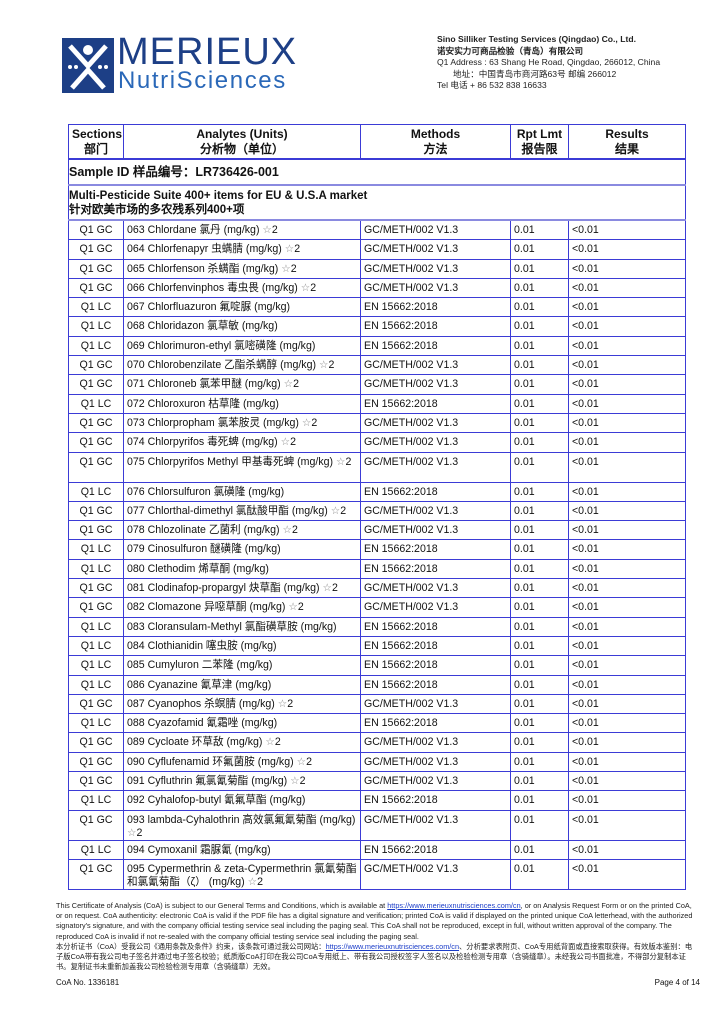  I want to click on sample-id-row: Sample ID 样品编号：LR736426-001, so click(377, 172).